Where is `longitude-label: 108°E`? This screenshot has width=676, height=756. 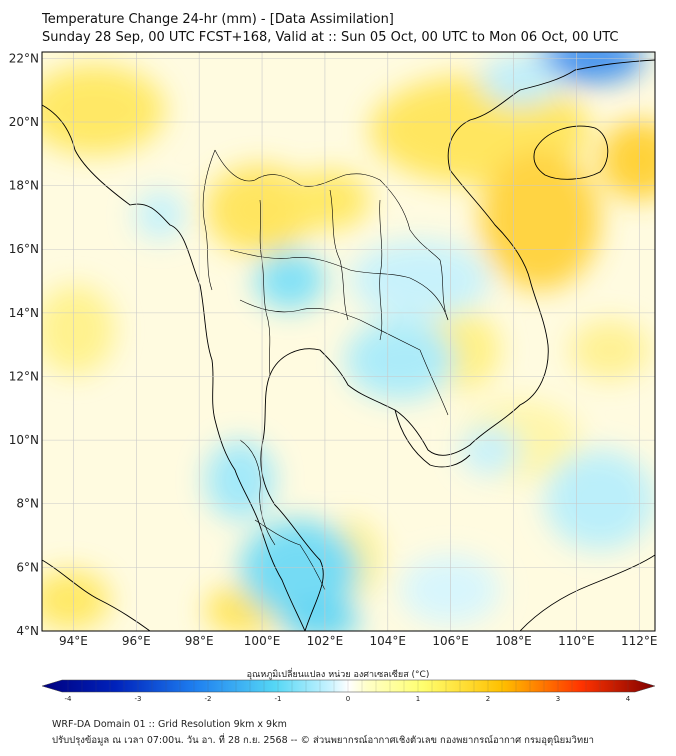
longitude-label: 108°E is located at coordinates (513, 641).